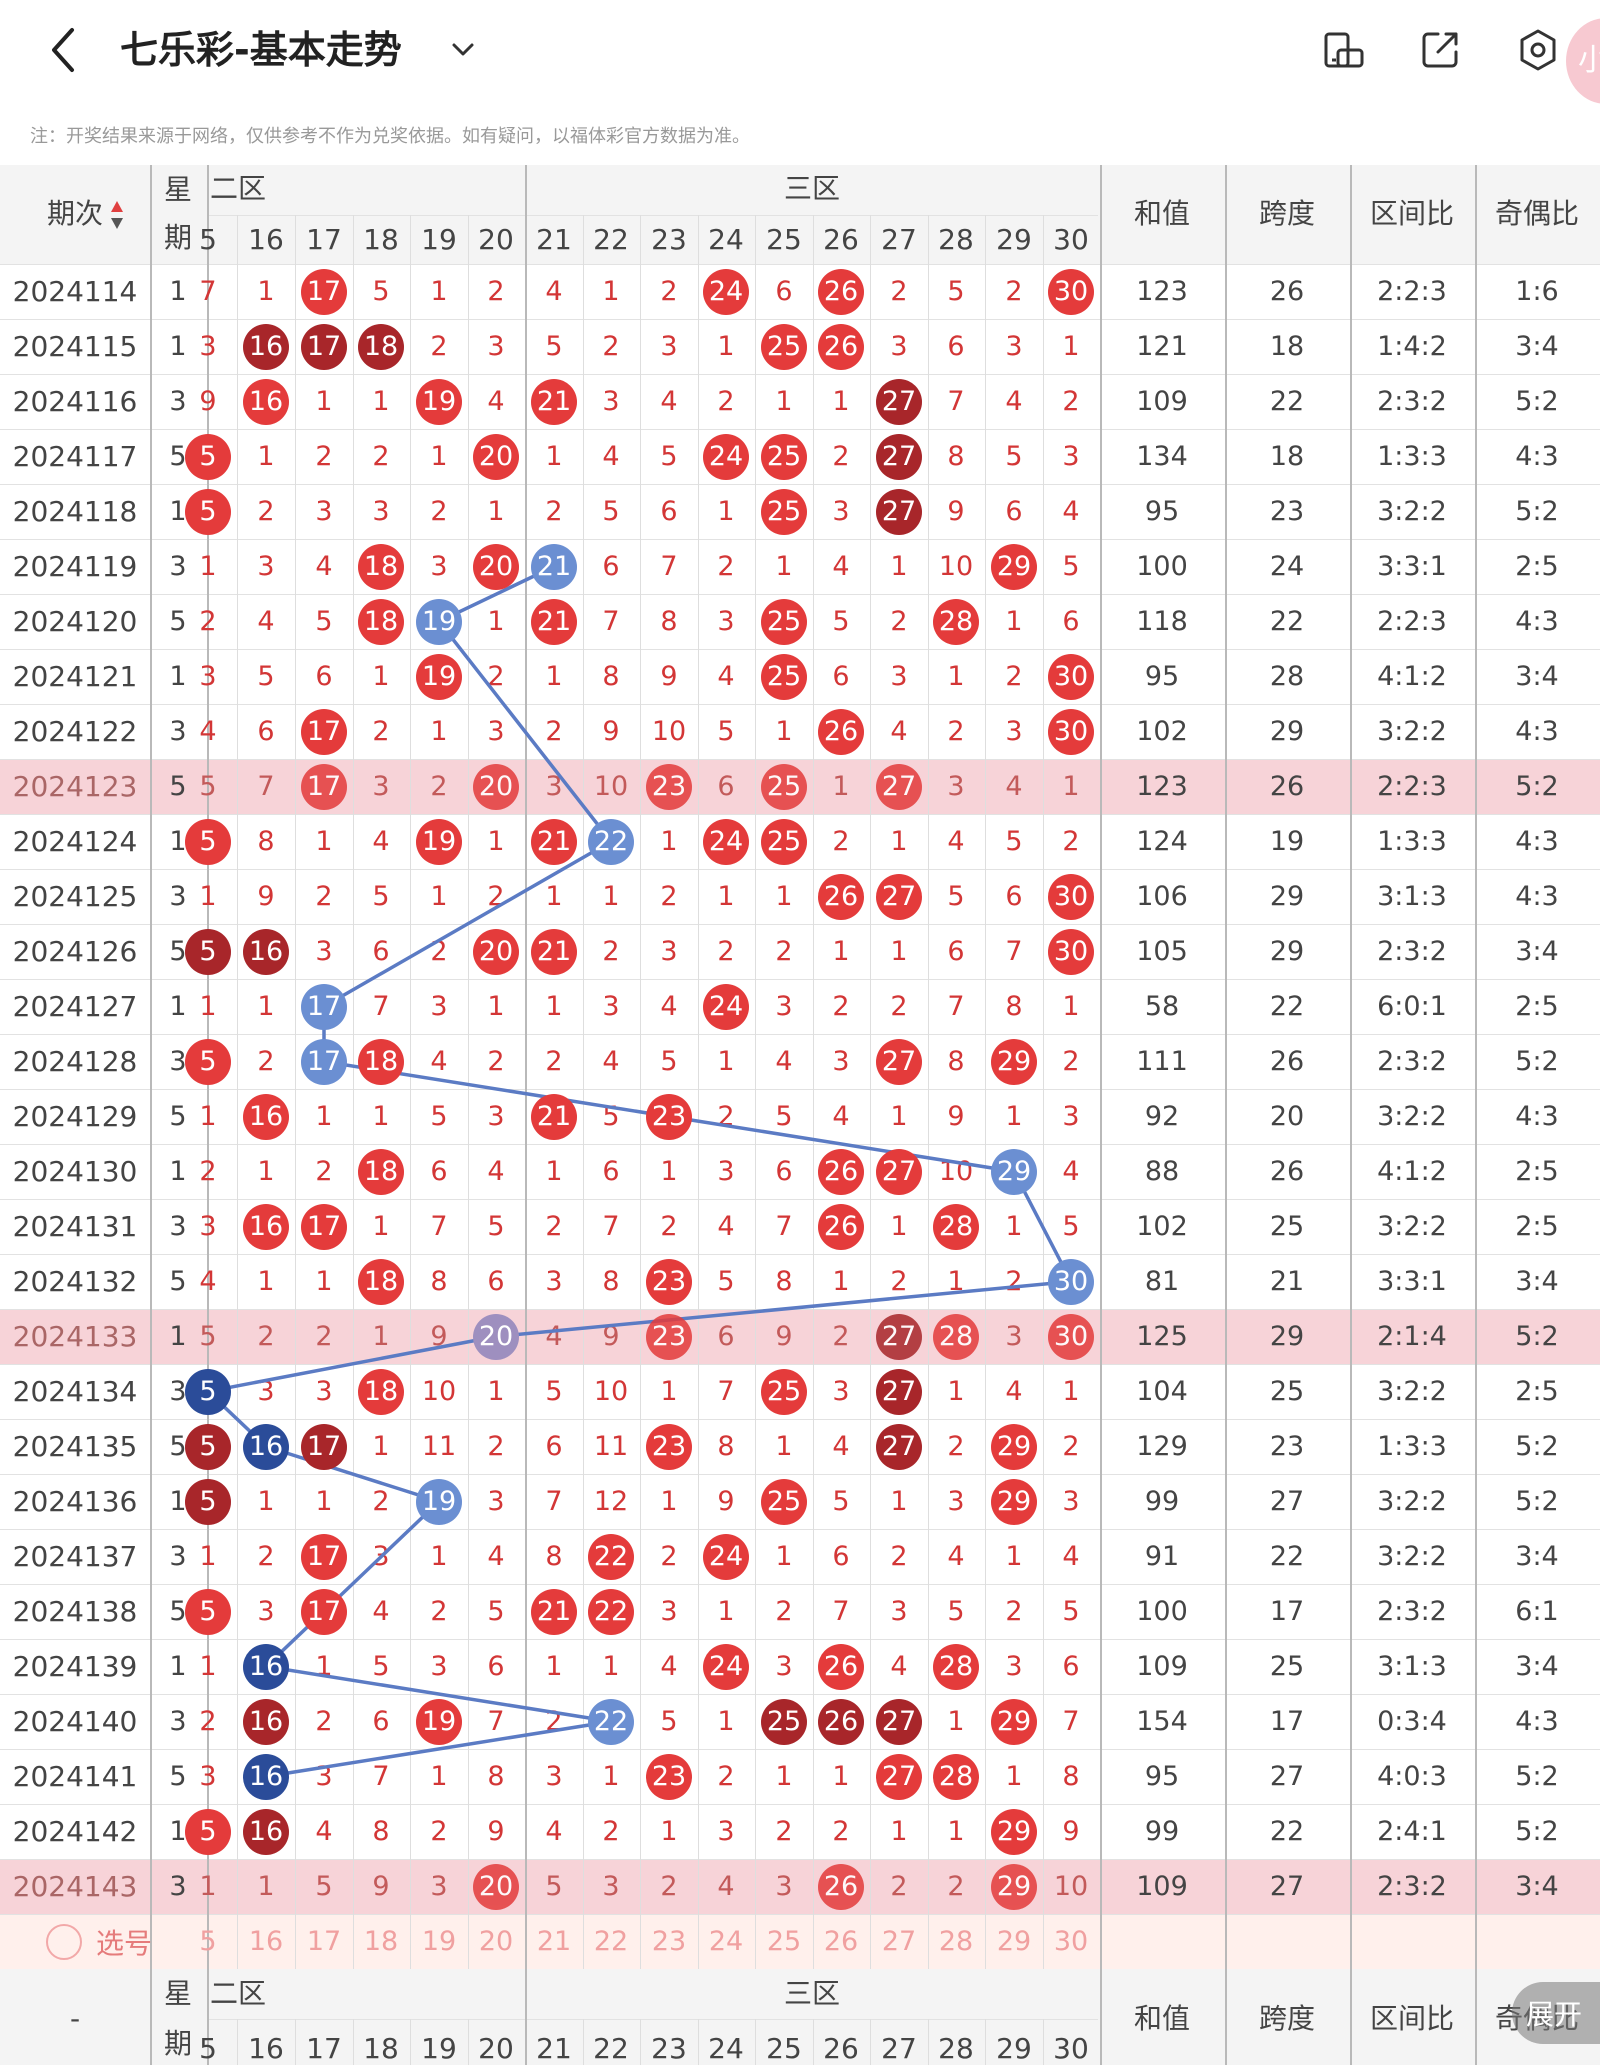  I want to click on back-icon, so click(64, 50).